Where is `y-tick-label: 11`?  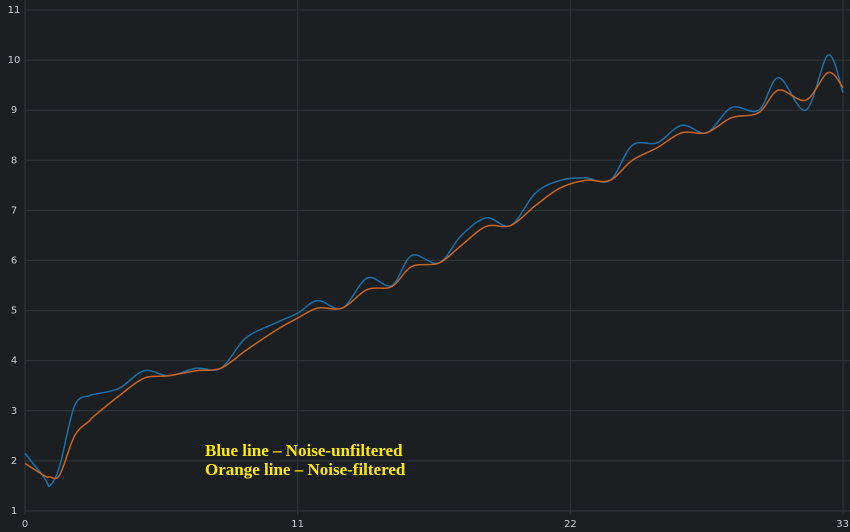 y-tick-label: 11 is located at coordinates (14, 10).